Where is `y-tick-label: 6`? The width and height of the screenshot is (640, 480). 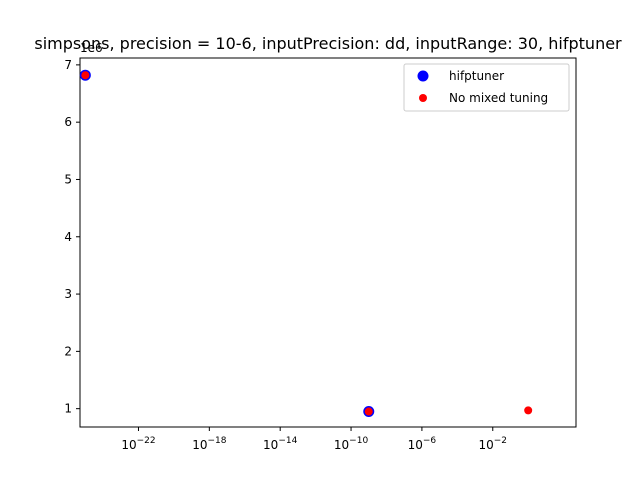
y-tick-label: 6 is located at coordinates (68, 122).